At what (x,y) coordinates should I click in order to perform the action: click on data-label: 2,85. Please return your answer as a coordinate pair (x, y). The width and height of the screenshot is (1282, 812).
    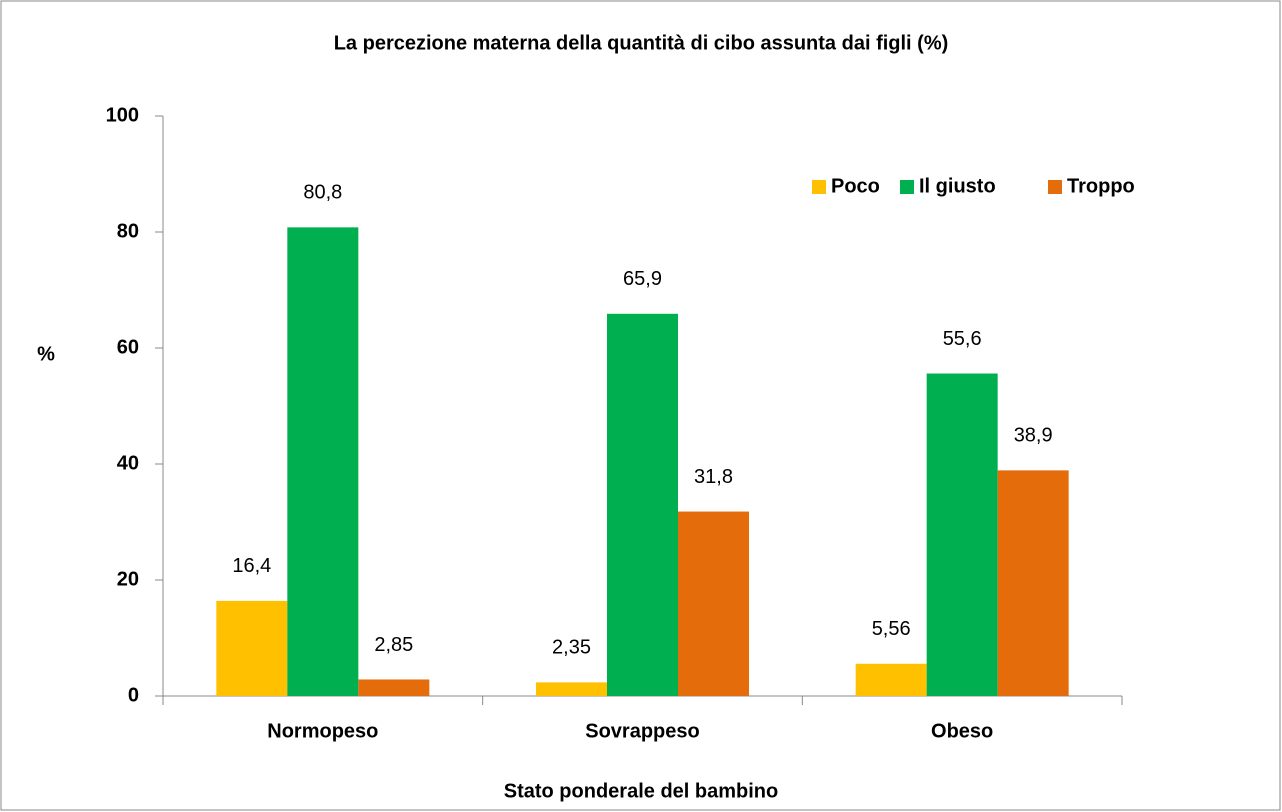
    Looking at the image, I should click on (393, 645).